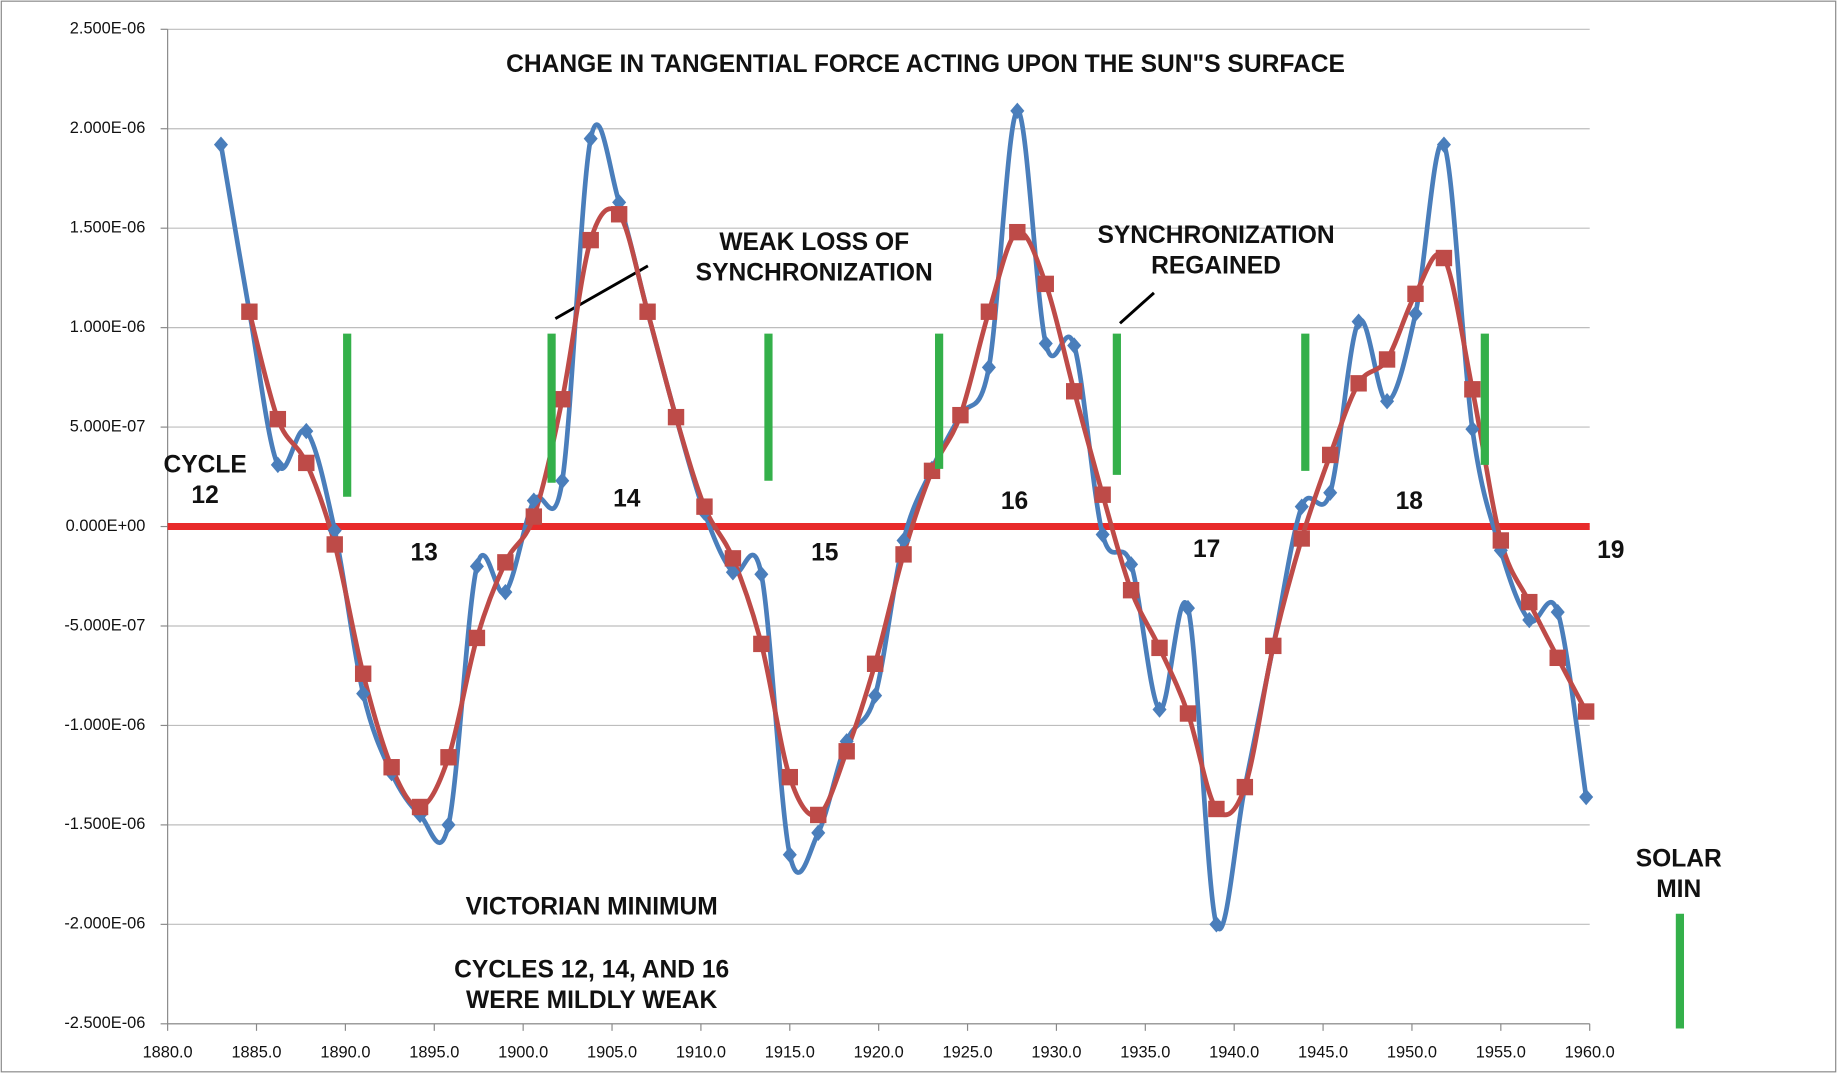 This screenshot has height=1073, width=1837. I want to click on y-tick-label: 0.000E+00, so click(106, 526).